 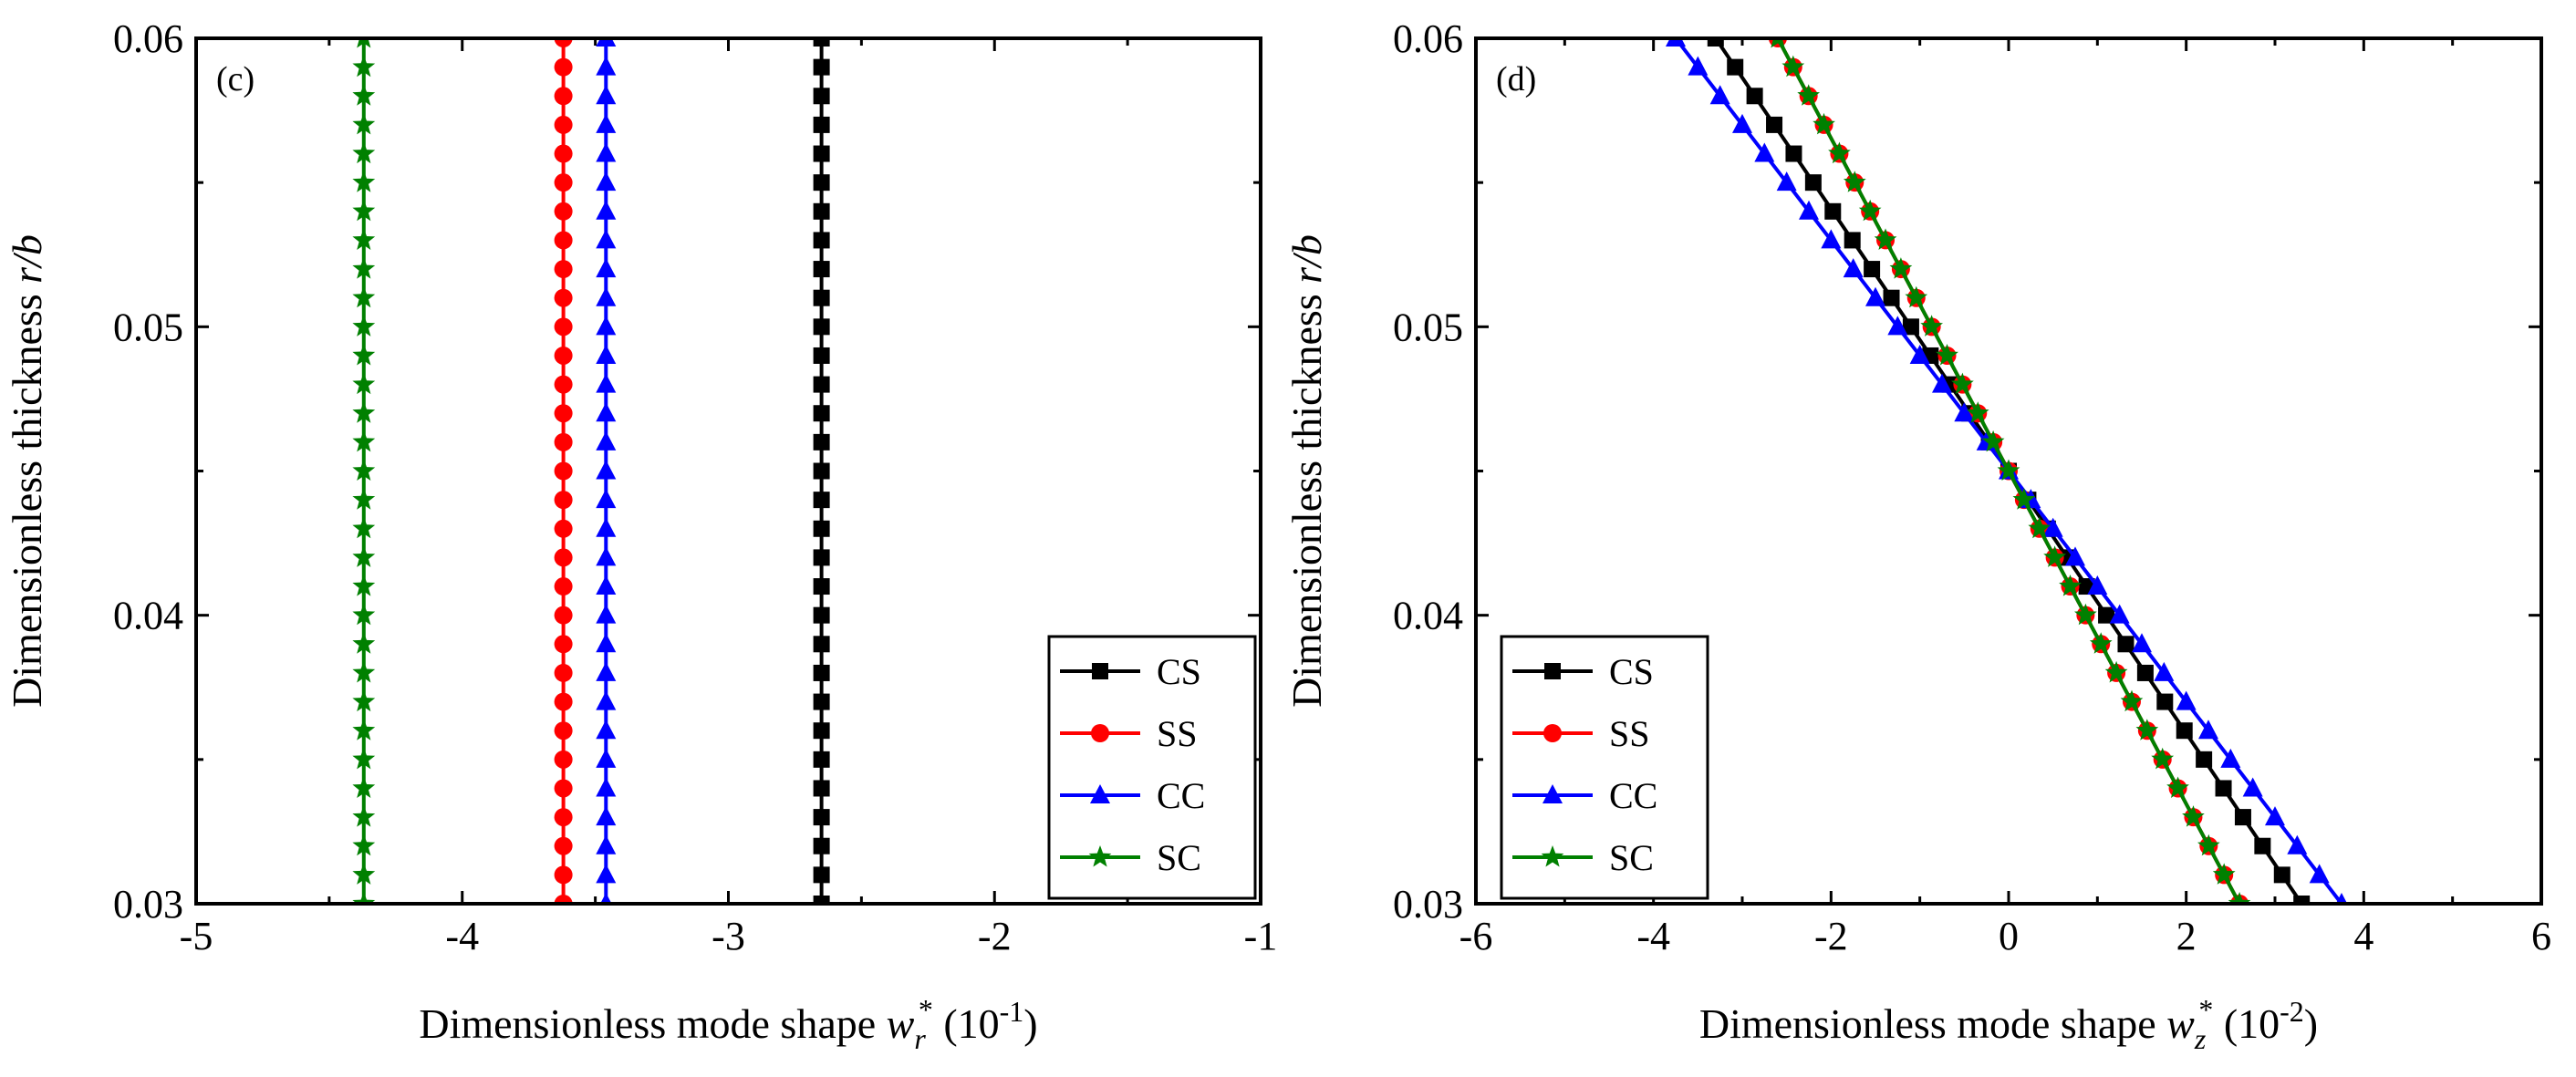 What do you see at coordinates (2201, 1038) in the screenshot?
I see `x-axis-subscript: z` at bounding box center [2201, 1038].